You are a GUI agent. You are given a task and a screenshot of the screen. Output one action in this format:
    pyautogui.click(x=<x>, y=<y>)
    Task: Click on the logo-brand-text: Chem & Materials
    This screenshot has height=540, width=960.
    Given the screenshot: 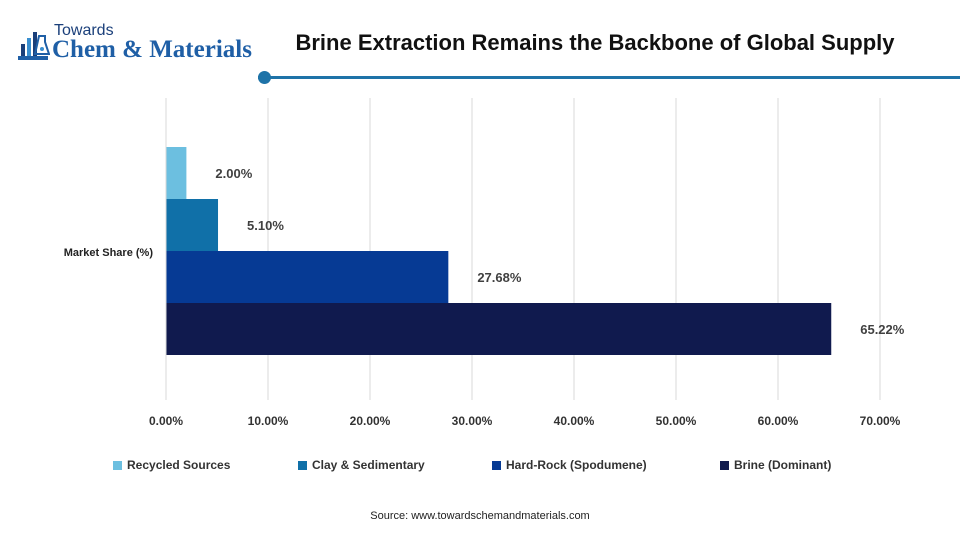 What is the action you would take?
    pyautogui.click(x=152, y=49)
    